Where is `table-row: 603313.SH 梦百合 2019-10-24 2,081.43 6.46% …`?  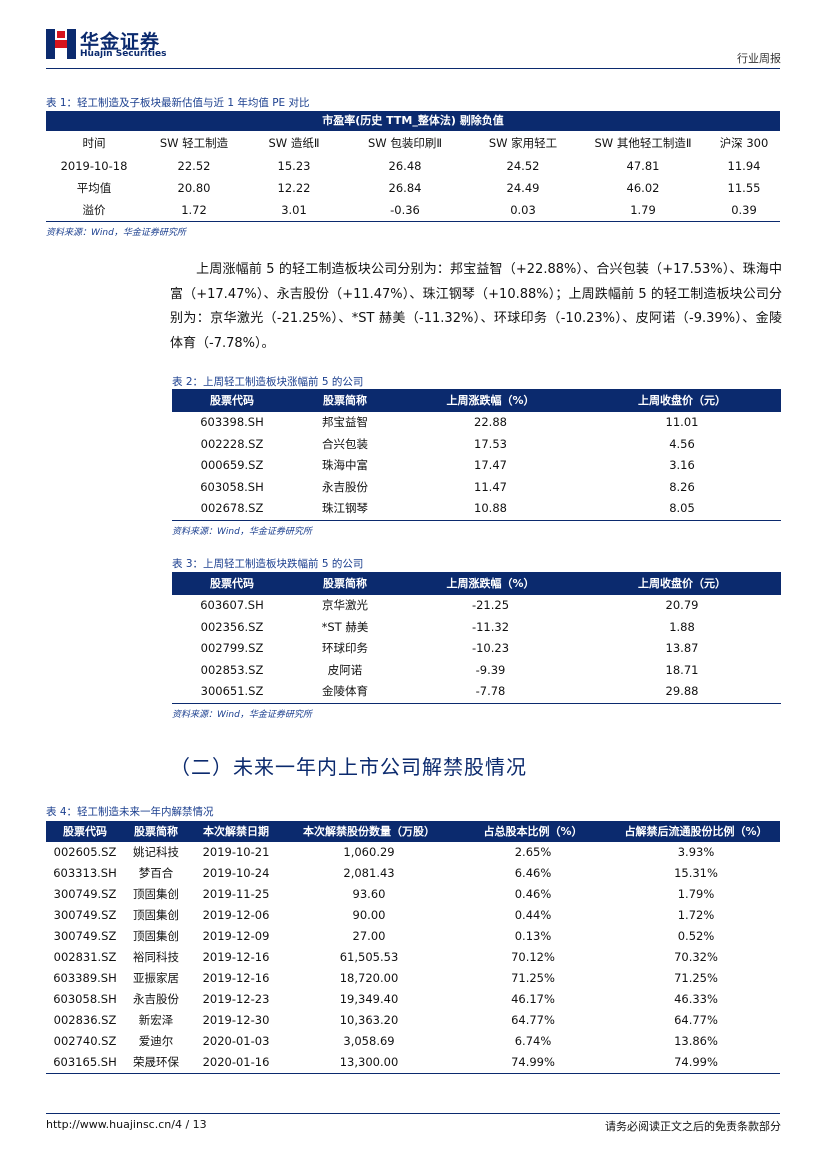 table-row: 603313.SH 梦百合 2019-10-24 2,081.43 6.46% … is located at coordinates (413, 873).